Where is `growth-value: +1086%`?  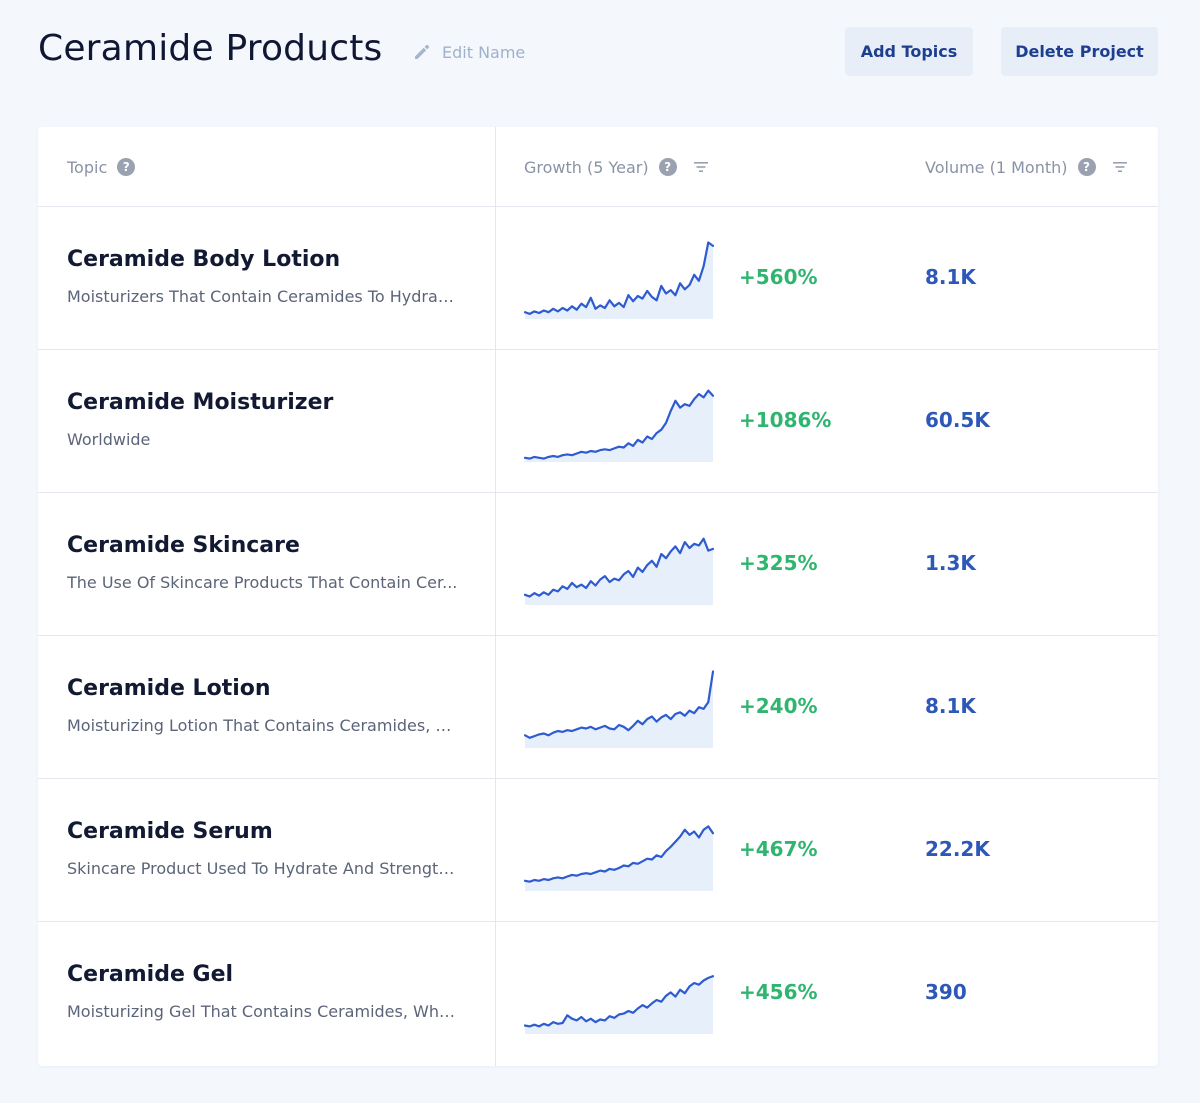
growth-value: +1086% is located at coordinates (785, 420).